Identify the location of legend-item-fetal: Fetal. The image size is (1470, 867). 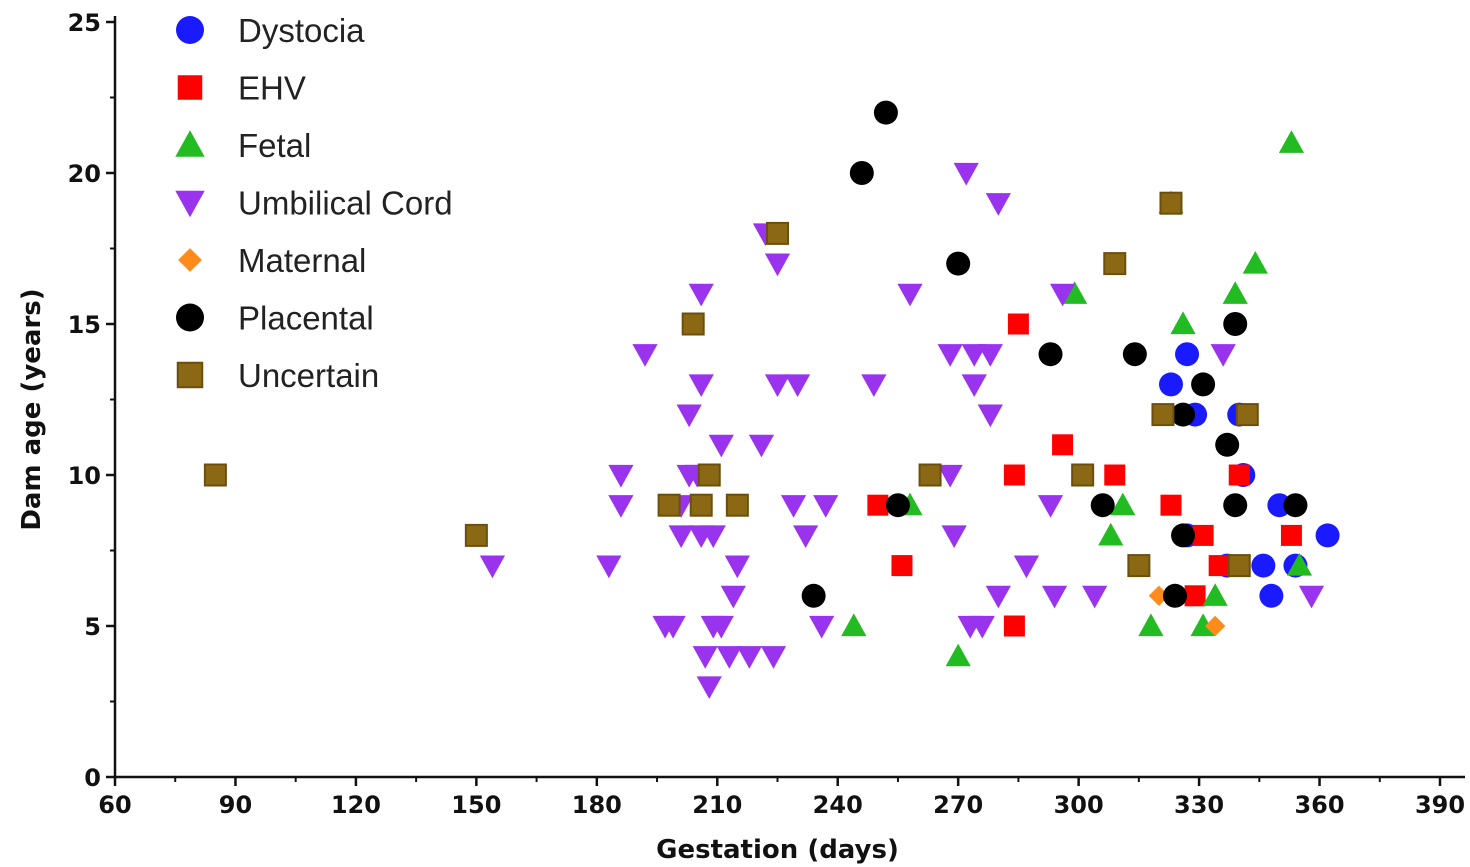
(243, 145).